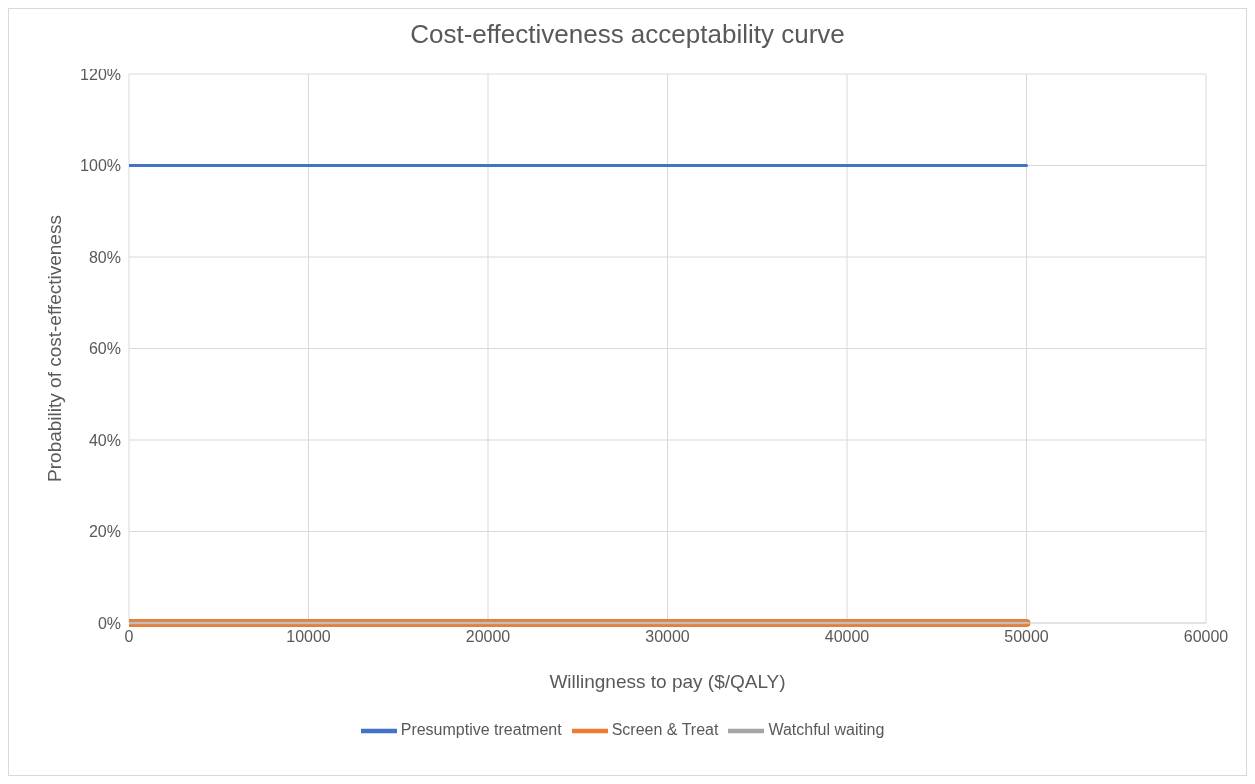  What do you see at coordinates (847, 637) in the screenshot?
I see `x-tick-label: 40000` at bounding box center [847, 637].